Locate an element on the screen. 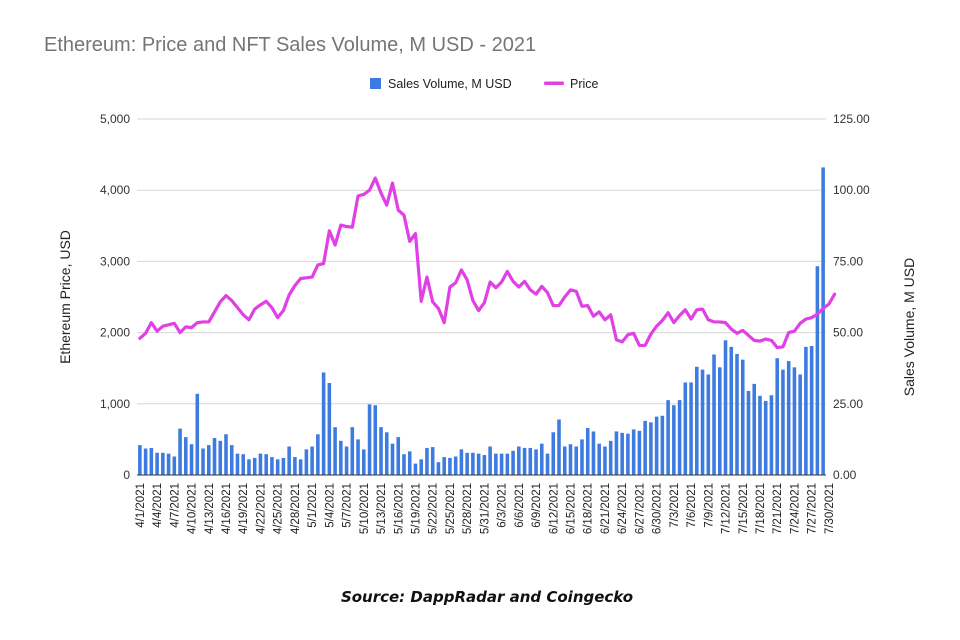 This screenshot has width=960, height=640. x-tick-label: 5/25/2021 is located at coordinates (451, 508).